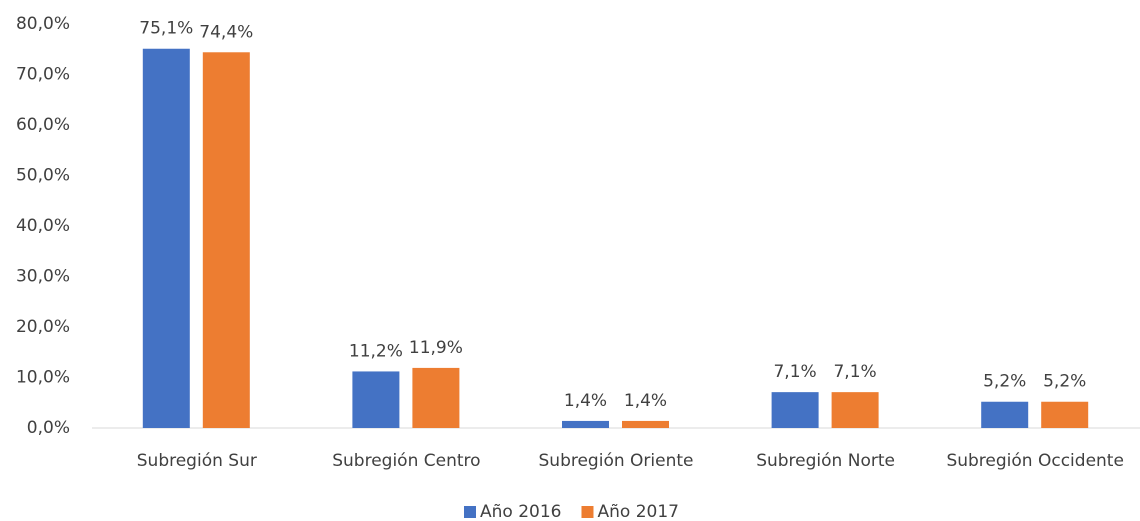  I want to click on y-tick-label: 40,0%, so click(43, 226).